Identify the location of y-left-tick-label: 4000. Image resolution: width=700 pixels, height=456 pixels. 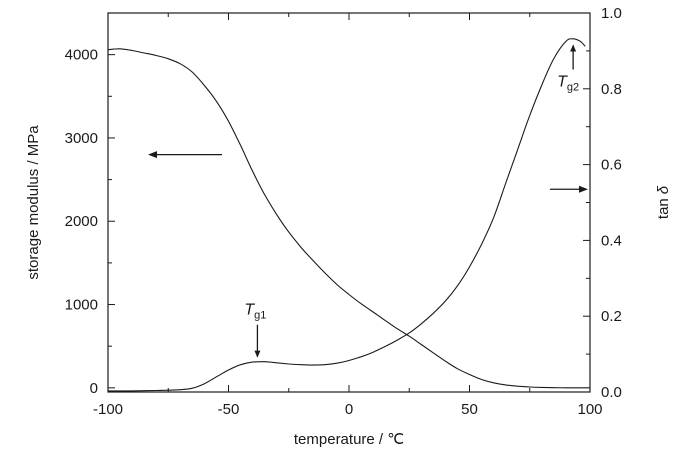
(81, 55).